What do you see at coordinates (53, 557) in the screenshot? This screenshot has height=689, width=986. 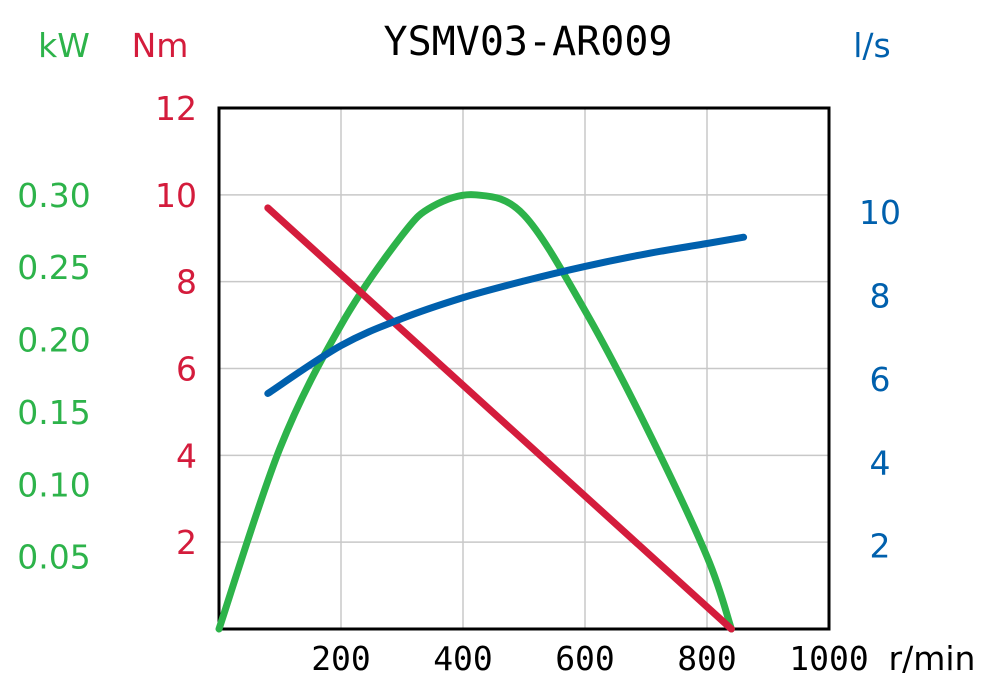 I see `power-tick-label: 0.05` at bounding box center [53, 557].